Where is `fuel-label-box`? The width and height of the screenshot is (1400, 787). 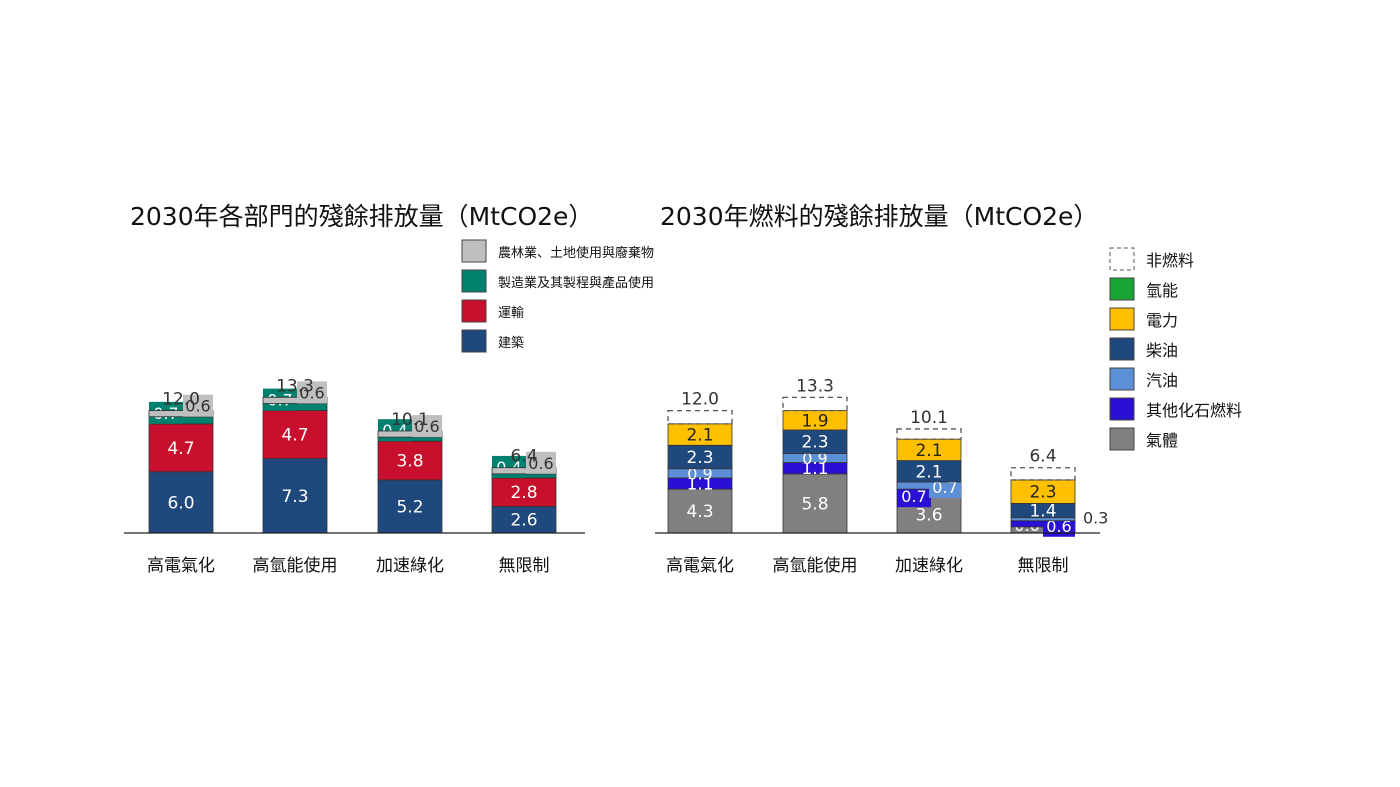
fuel-label-box is located at coordinates (914, 496).